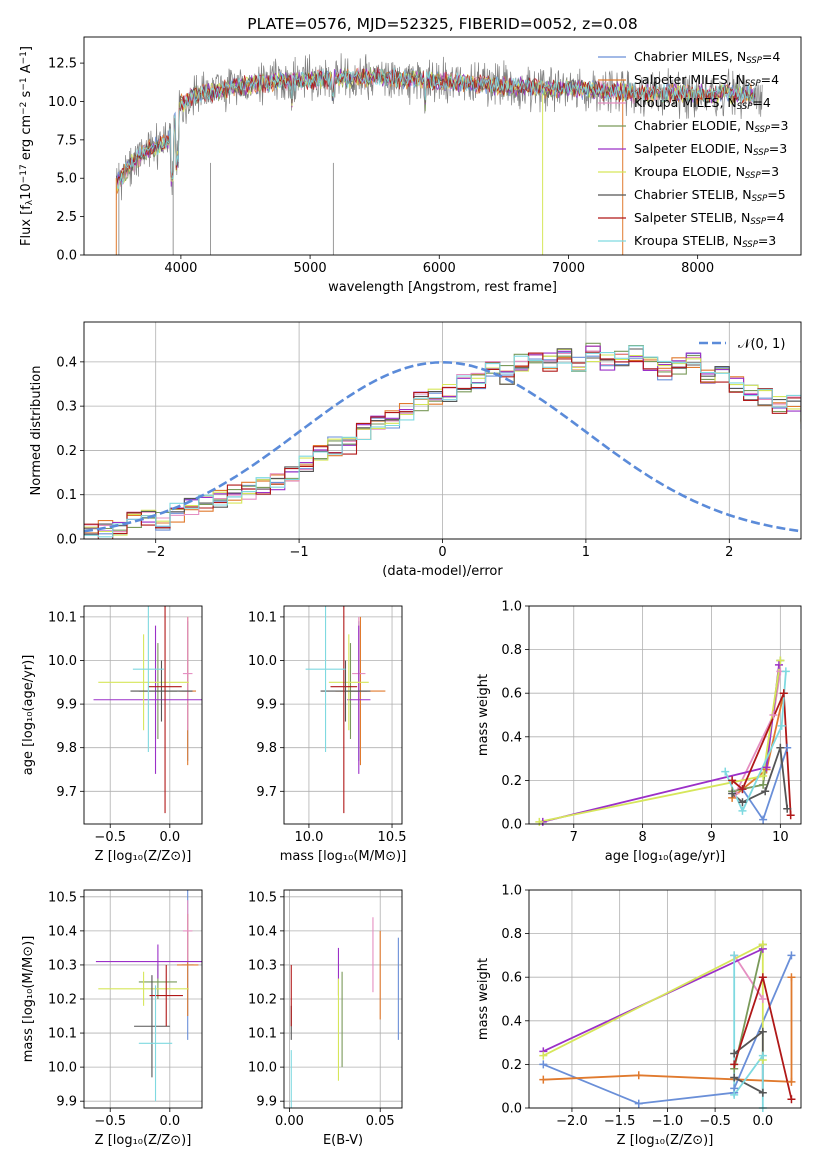 This screenshot has height=1170, width=819. I want to click on x-axis-label: age [log₁₀(age/yr)], so click(665, 856).